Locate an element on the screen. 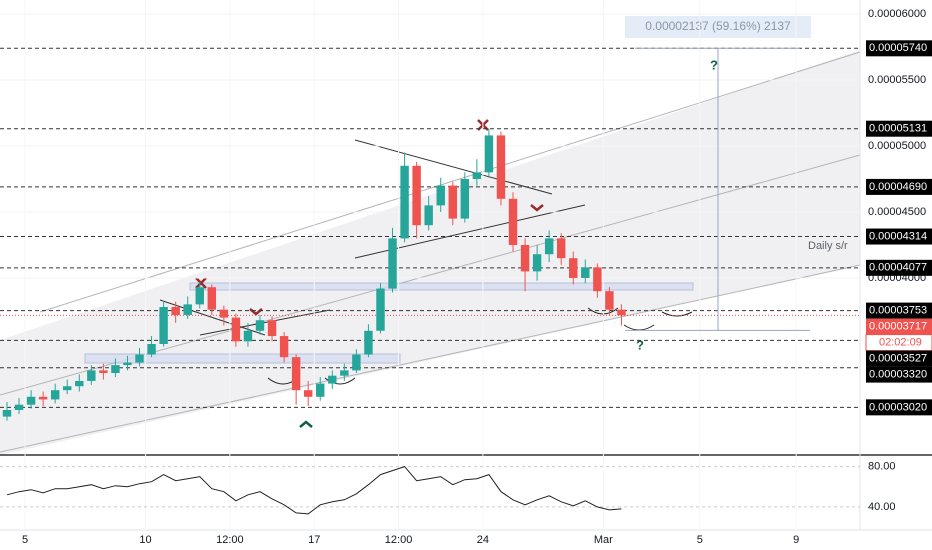 The height and width of the screenshot is (550, 932). price-label: 0.00003527 is located at coordinates (898, 358).